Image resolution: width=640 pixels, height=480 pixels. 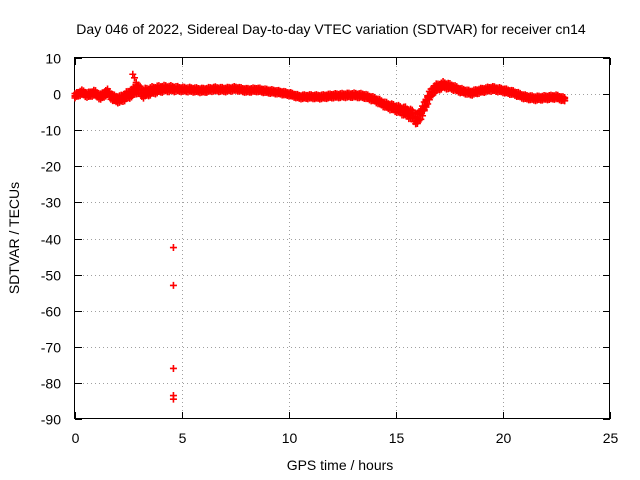 What do you see at coordinates (53, 59) in the screenshot?
I see `y-tick-label: 10` at bounding box center [53, 59].